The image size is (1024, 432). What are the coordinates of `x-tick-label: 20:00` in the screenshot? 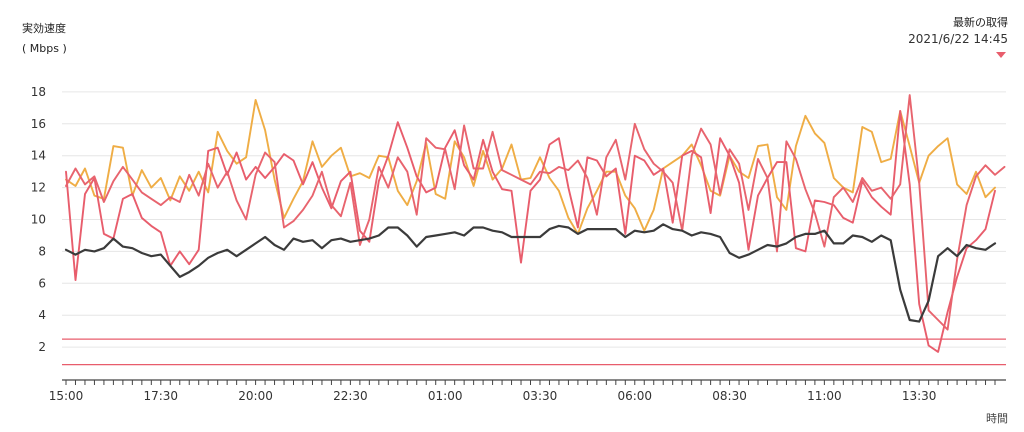 It's located at (255, 396).